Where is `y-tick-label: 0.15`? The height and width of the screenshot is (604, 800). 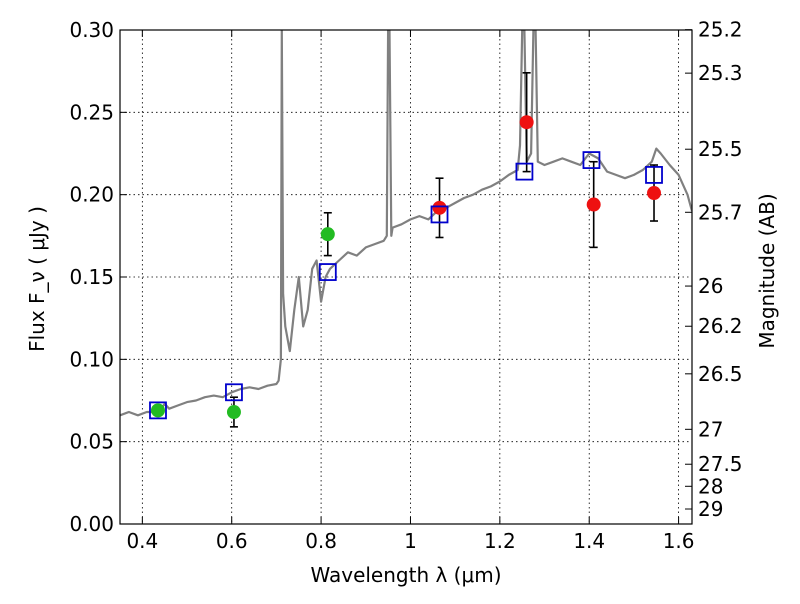
y-tick-label: 0.15 is located at coordinates (91, 277).